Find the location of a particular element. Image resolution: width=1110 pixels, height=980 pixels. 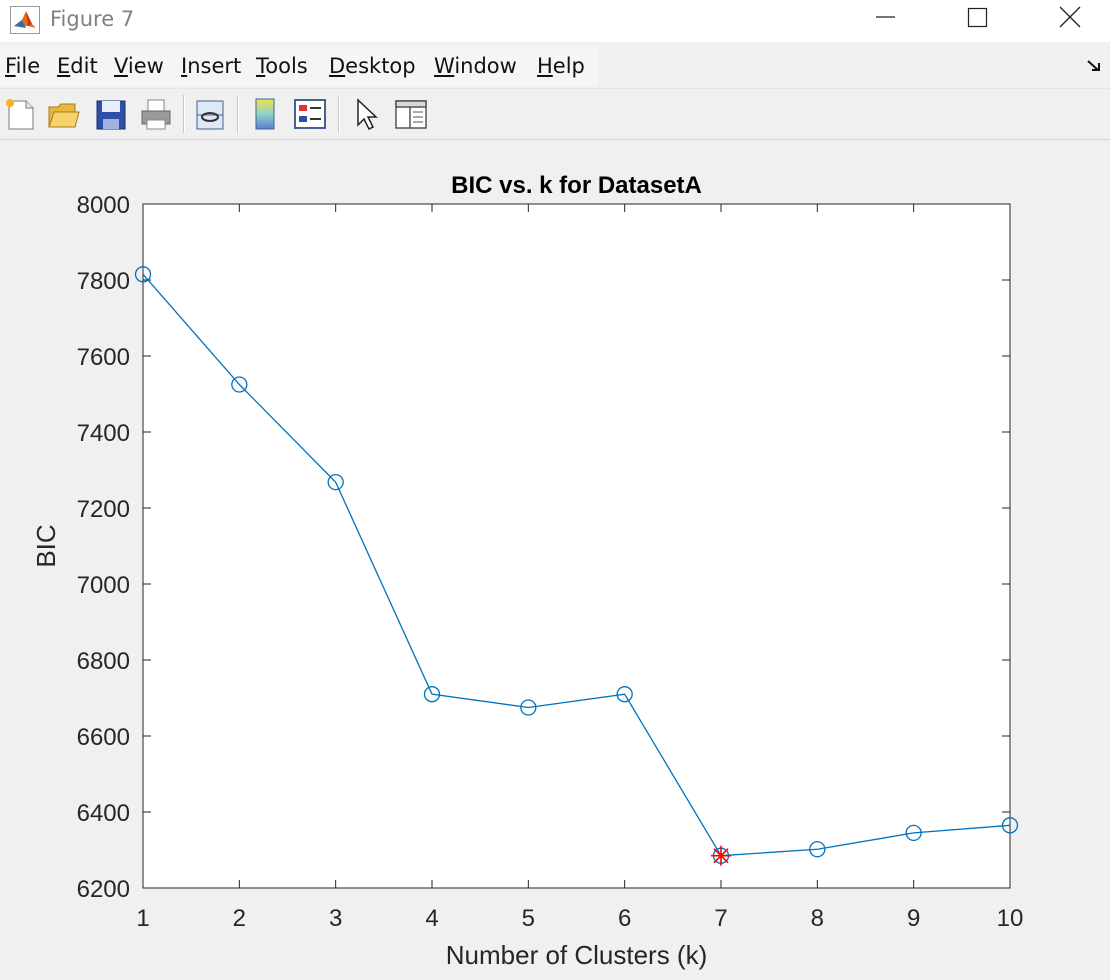

toolbar is located at coordinates (555, 114).